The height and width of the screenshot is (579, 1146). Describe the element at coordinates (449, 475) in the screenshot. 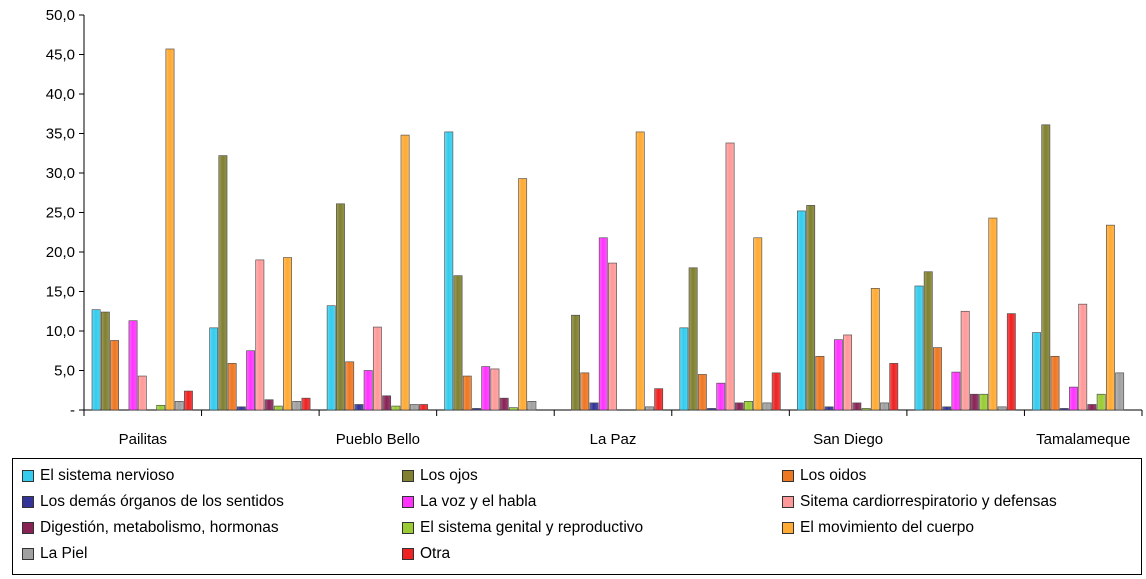

I see `legend-label: Los ojos` at that location.